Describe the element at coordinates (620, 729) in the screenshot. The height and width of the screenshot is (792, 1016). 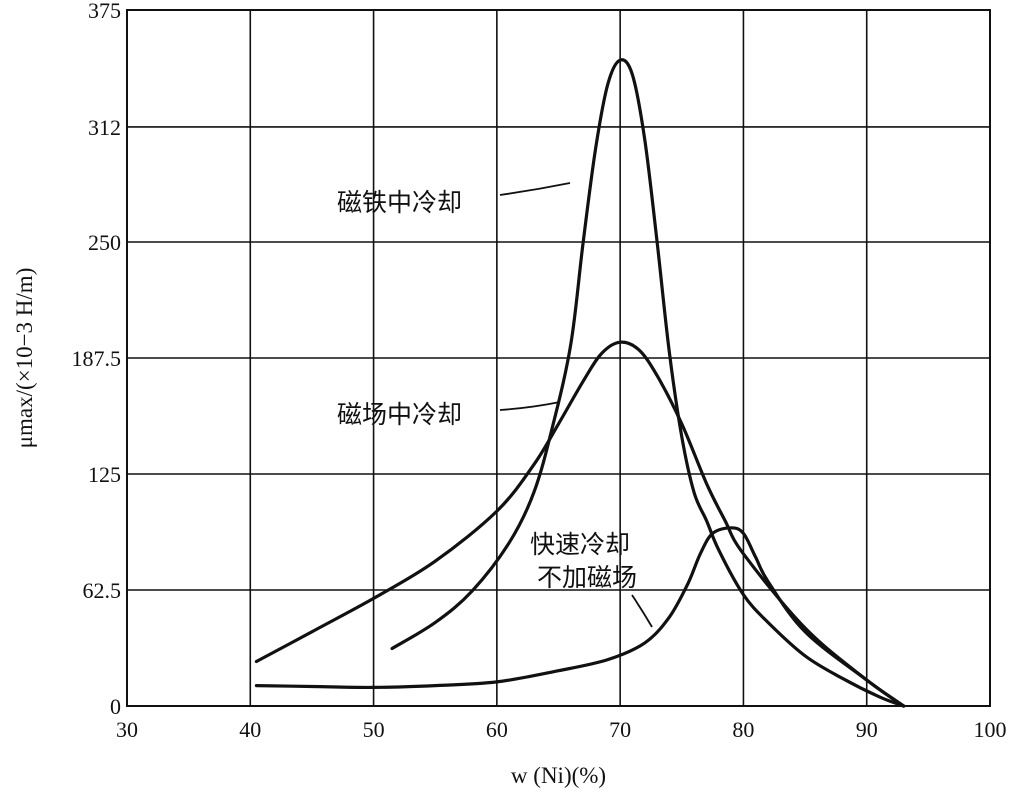
I see `x-tick-label: 70` at that location.